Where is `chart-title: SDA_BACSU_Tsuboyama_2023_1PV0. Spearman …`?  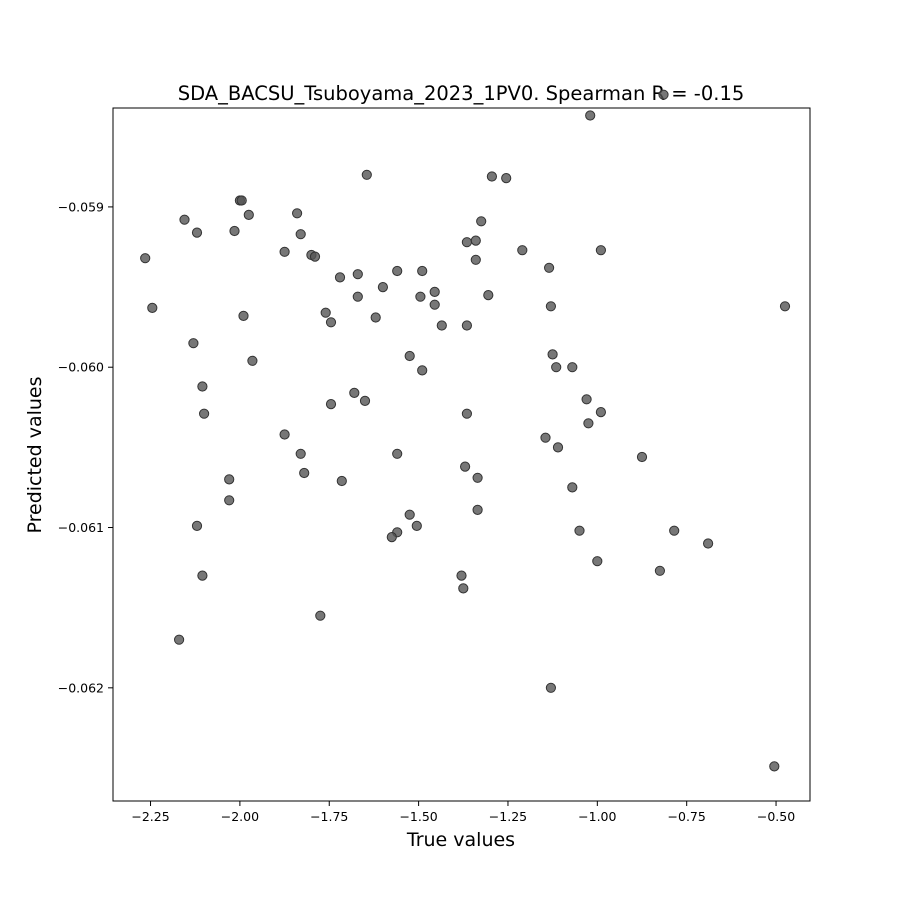
chart-title: SDA_BACSU_Tsuboyama_2023_1PV0. Spearman … is located at coordinates (461, 93).